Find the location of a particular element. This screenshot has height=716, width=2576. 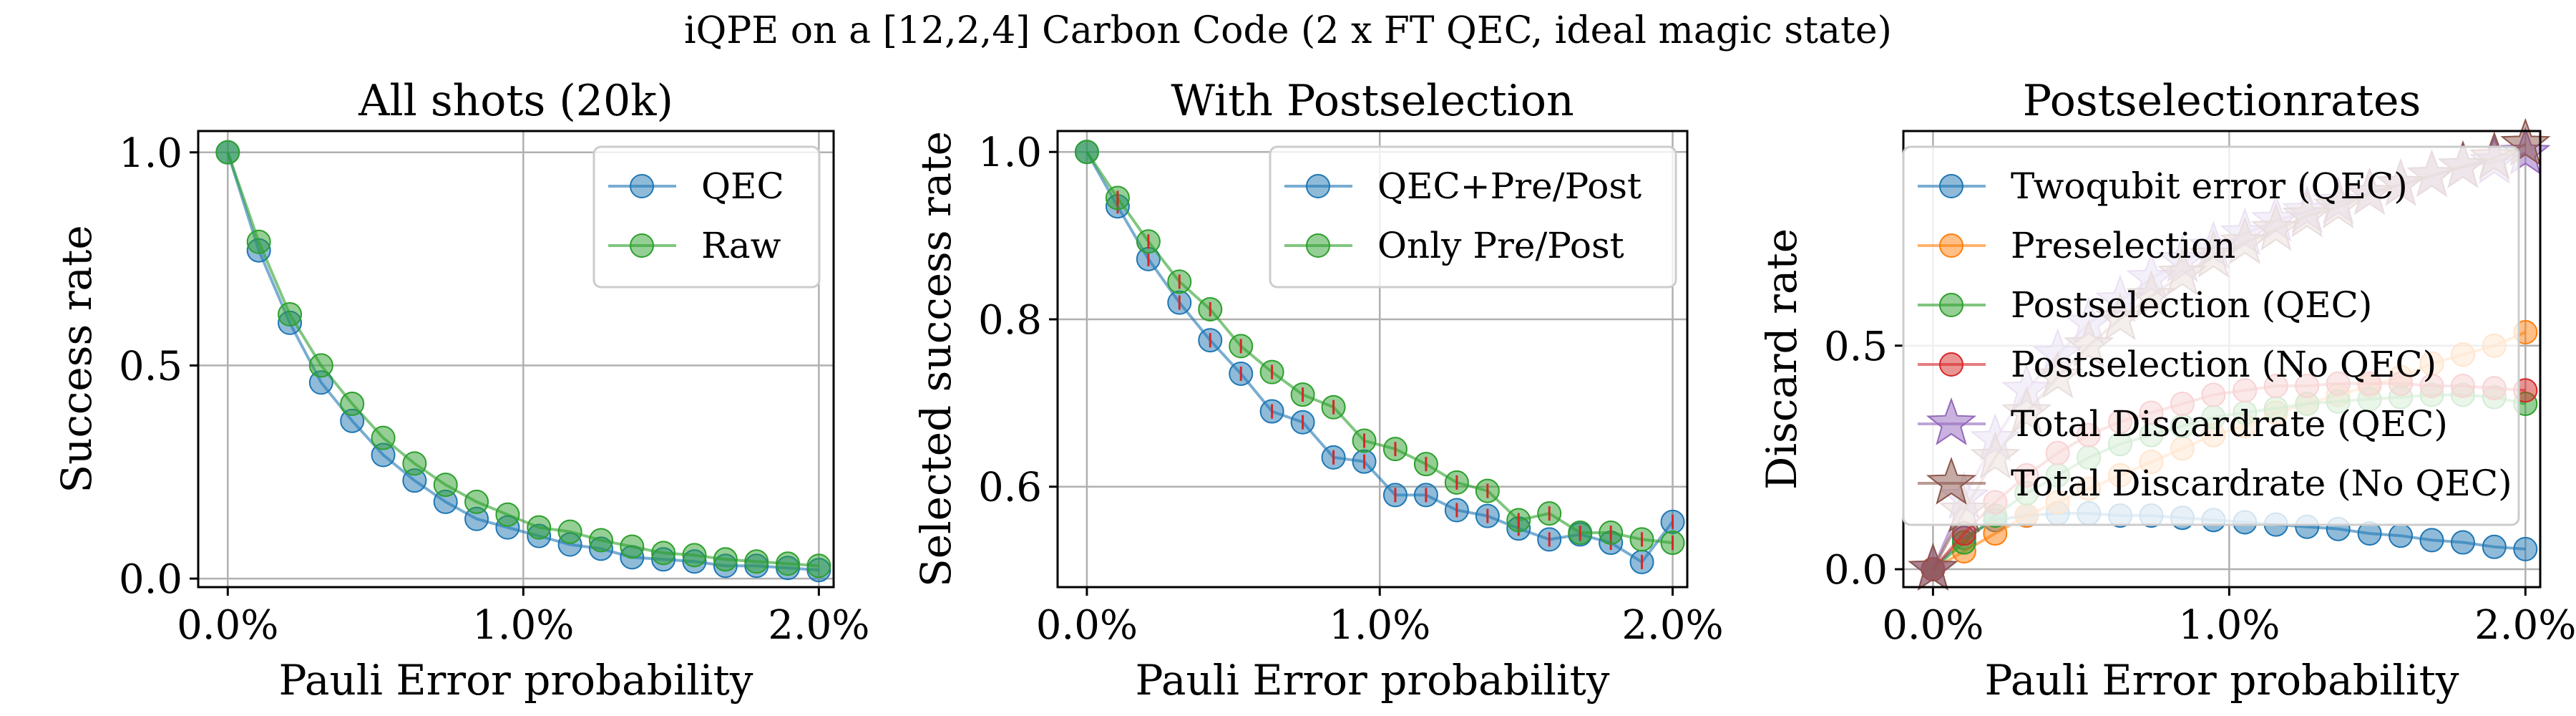

legend-label: Postselection (No QEC) is located at coordinates (2223, 364).